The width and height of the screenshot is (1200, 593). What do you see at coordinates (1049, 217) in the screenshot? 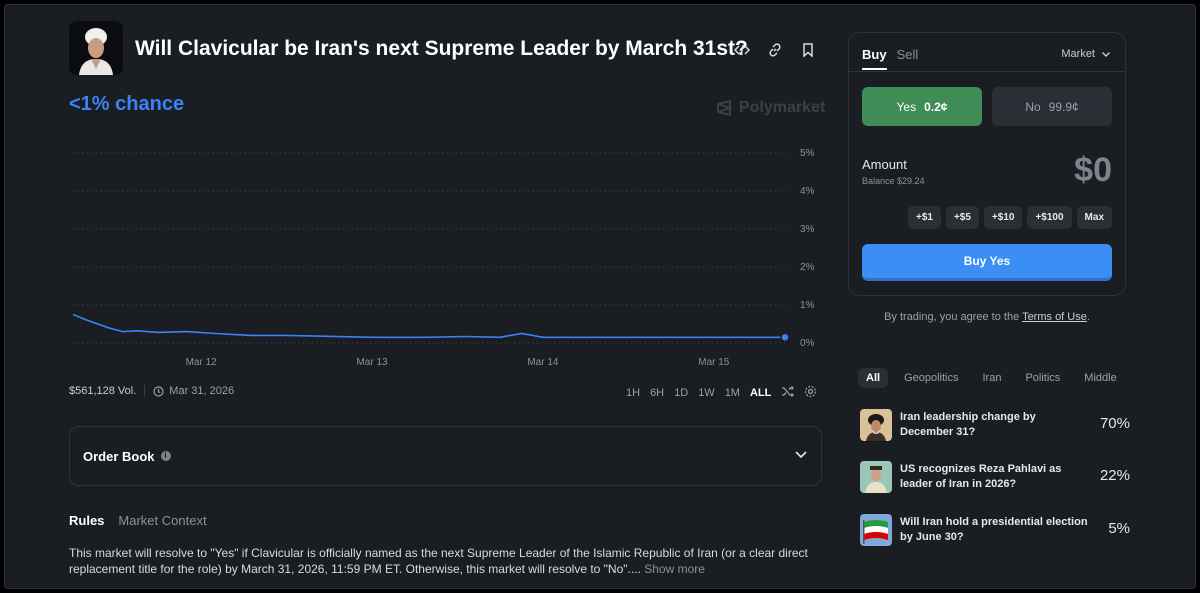
I see `quick-add-button: +$100` at bounding box center [1049, 217].